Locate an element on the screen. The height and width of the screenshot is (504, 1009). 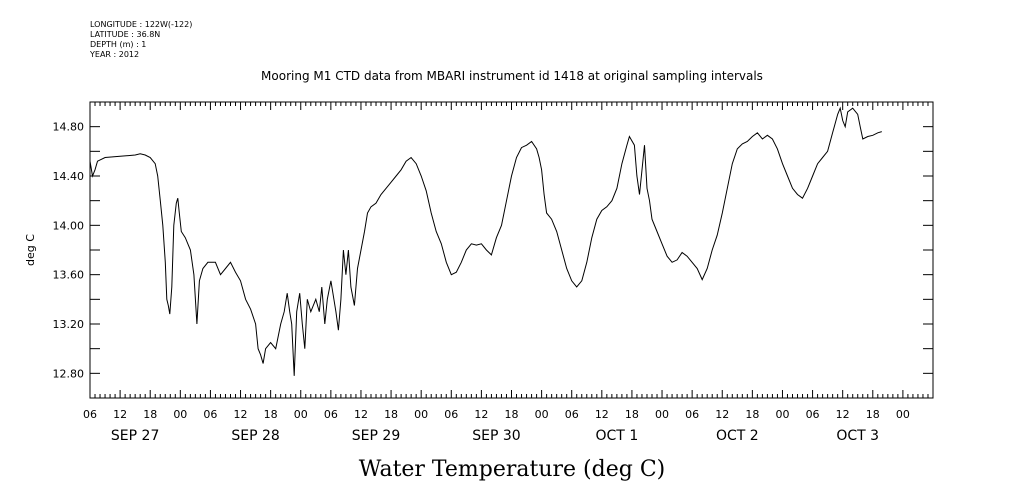
x-axis-label: Water Temperature (deg C) is located at coordinates (512, 469).